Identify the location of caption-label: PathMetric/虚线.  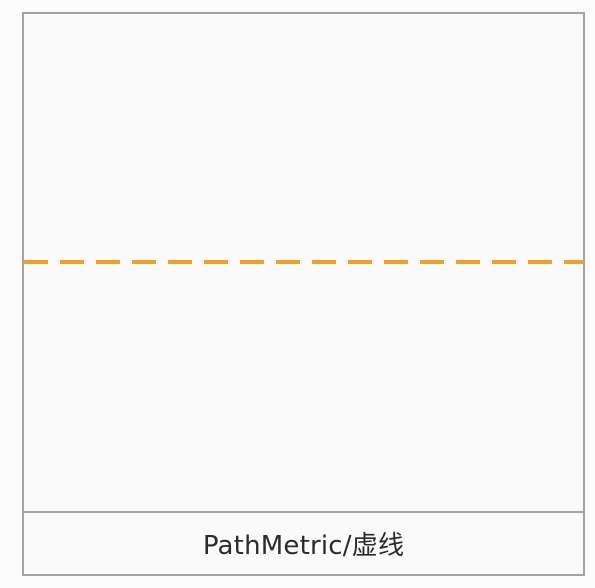
(303, 546).